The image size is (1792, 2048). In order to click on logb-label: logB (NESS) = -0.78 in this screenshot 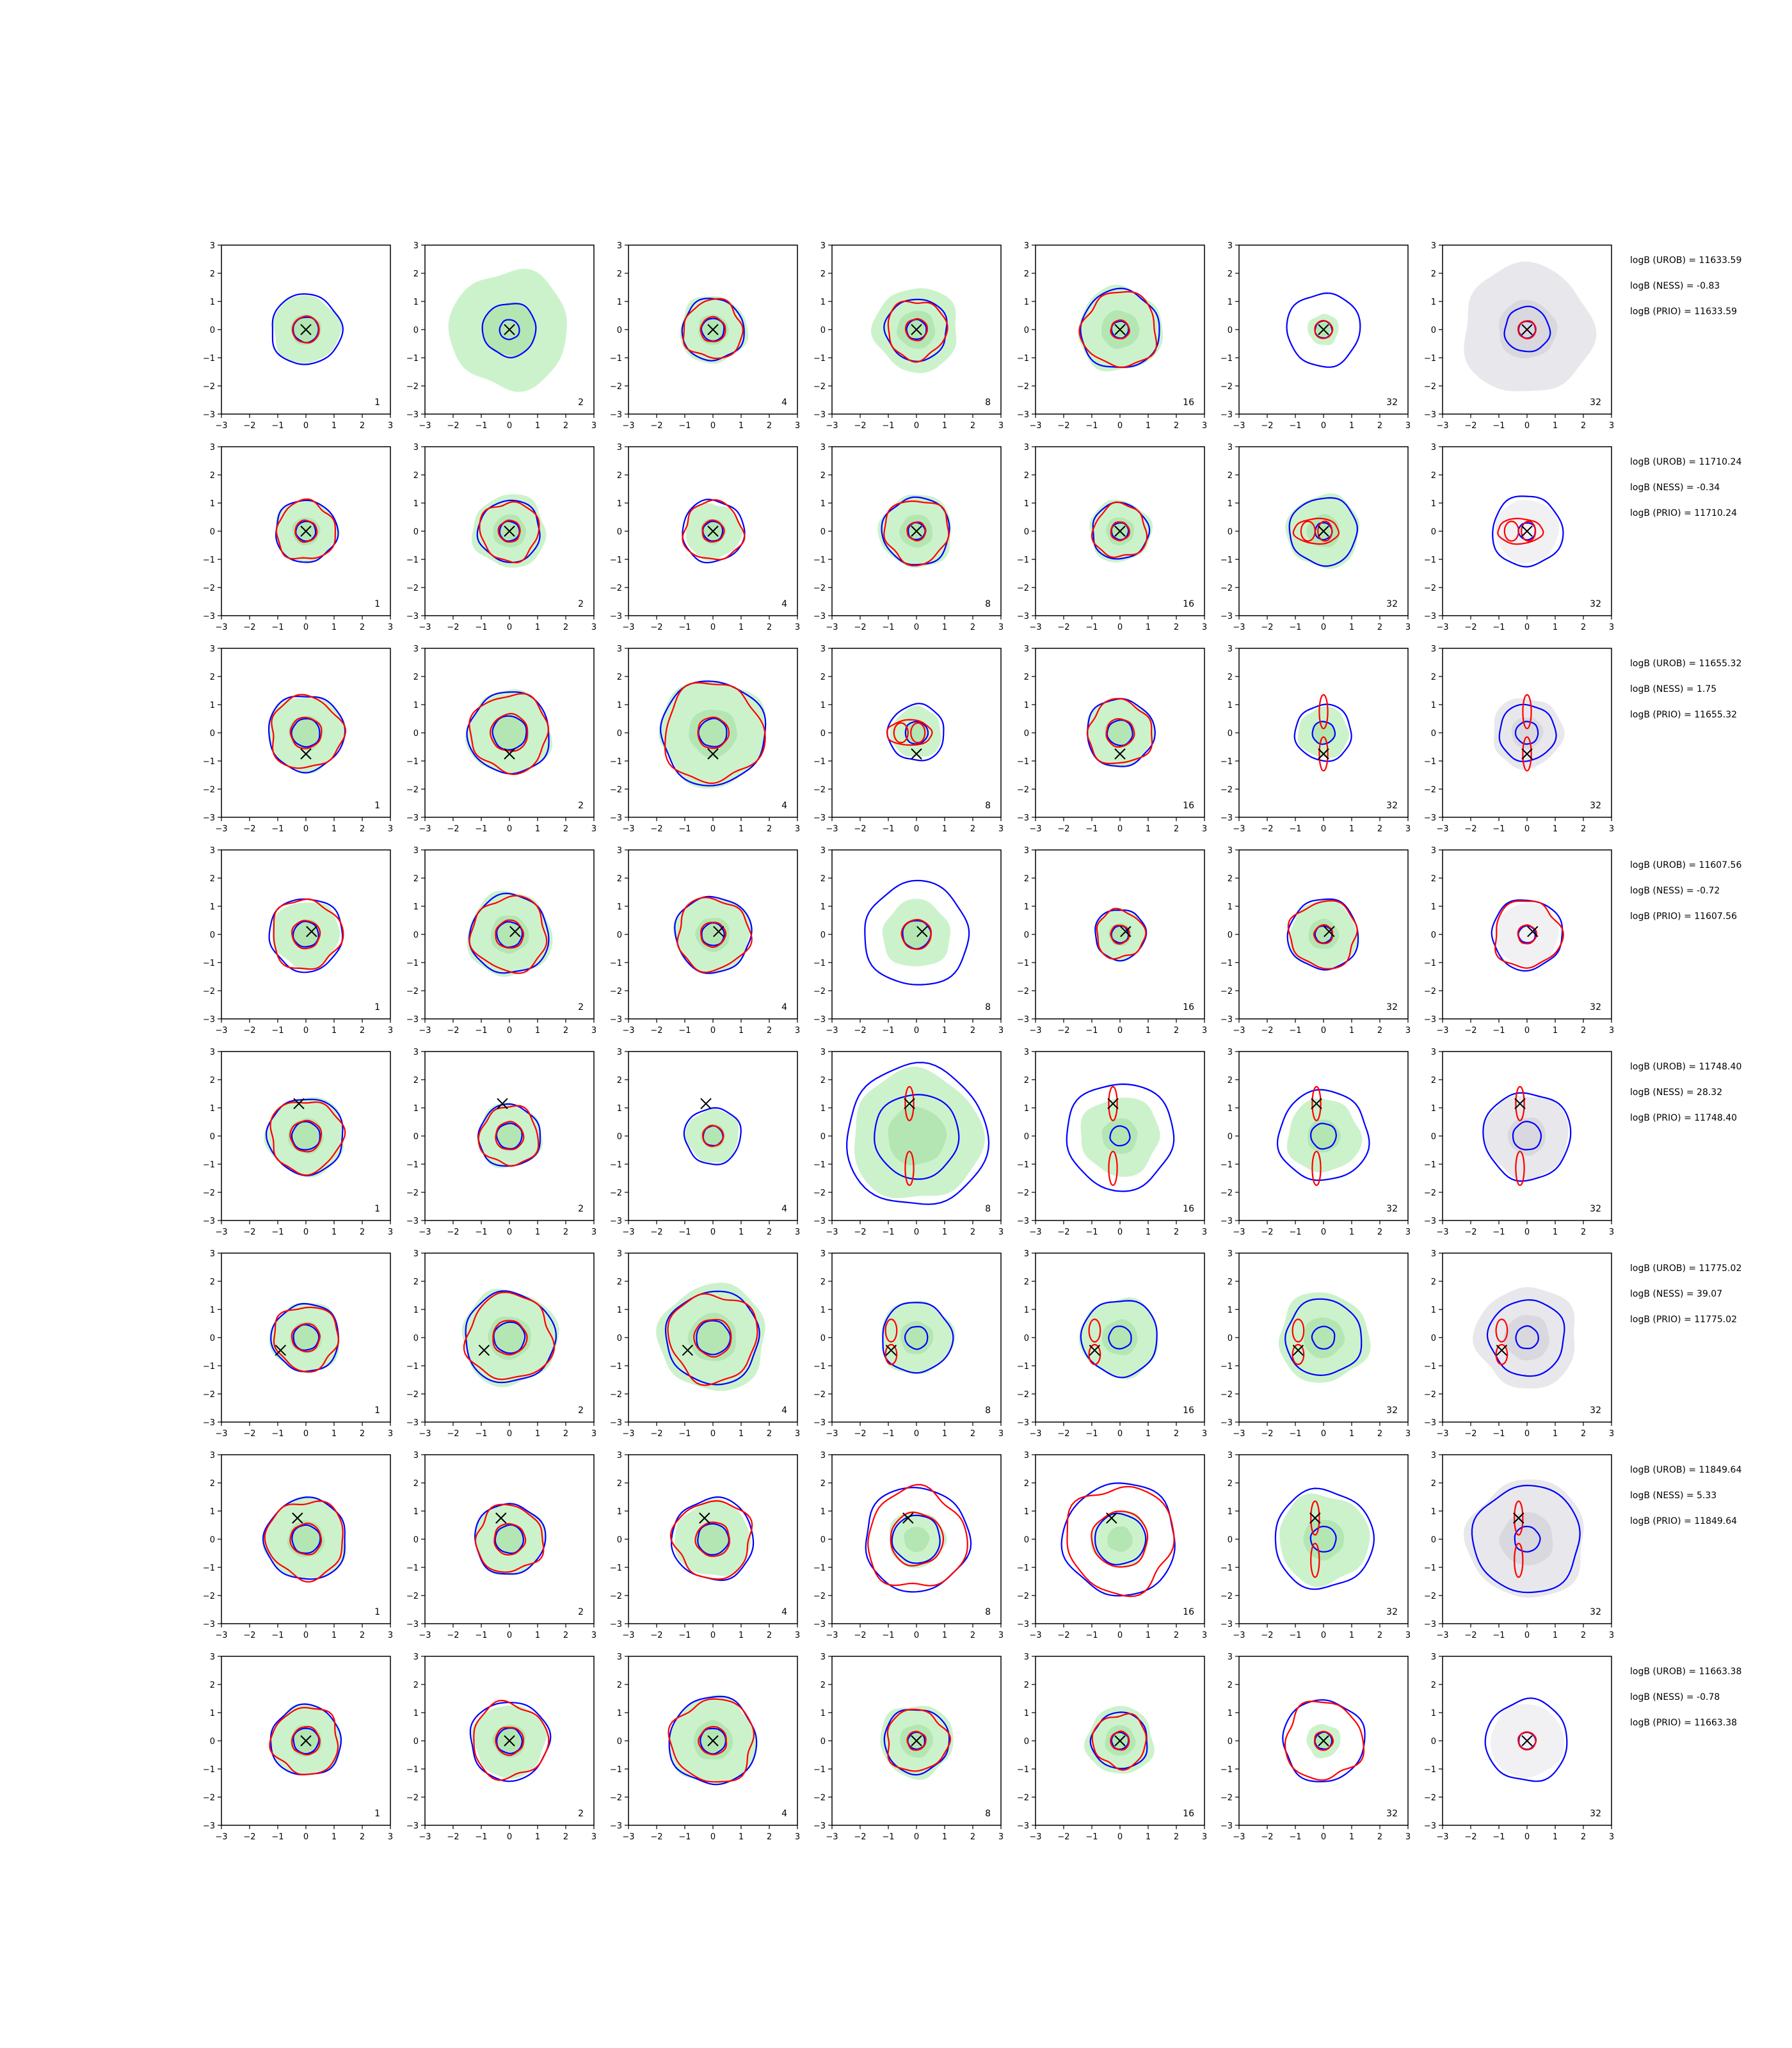, I will do `click(1675, 1697)`.